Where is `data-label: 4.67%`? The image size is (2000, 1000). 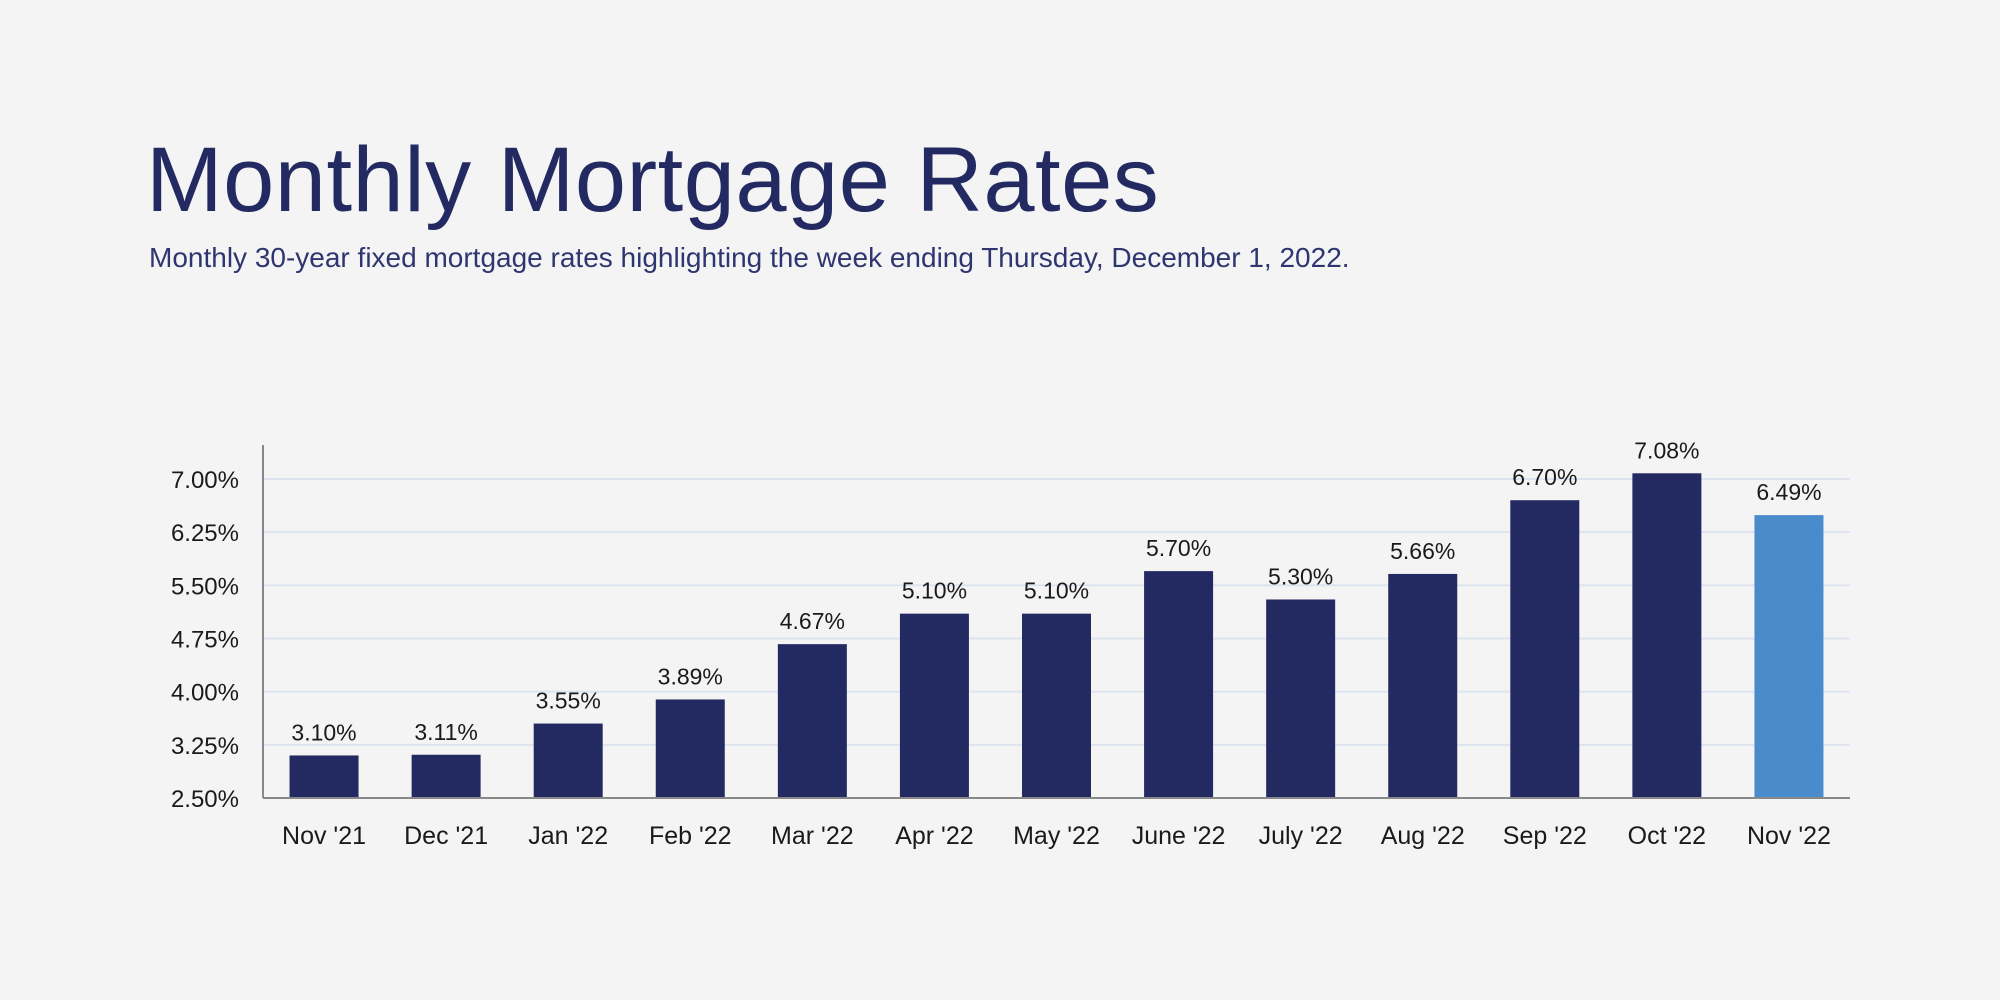 data-label: 4.67% is located at coordinates (812, 621).